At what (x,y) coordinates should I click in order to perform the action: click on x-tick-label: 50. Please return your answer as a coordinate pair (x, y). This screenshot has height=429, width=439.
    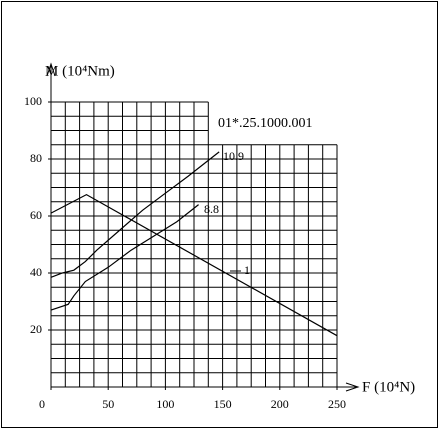
    Looking at the image, I should click on (108, 404).